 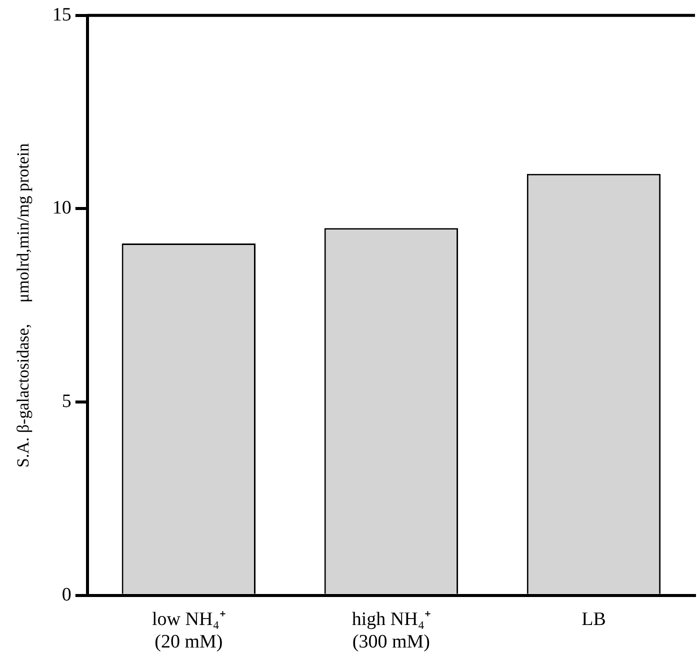 What do you see at coordinates (67, 401) in the screenshot?
I see `y-tick-label: 5` at bounding box center [67, 401].